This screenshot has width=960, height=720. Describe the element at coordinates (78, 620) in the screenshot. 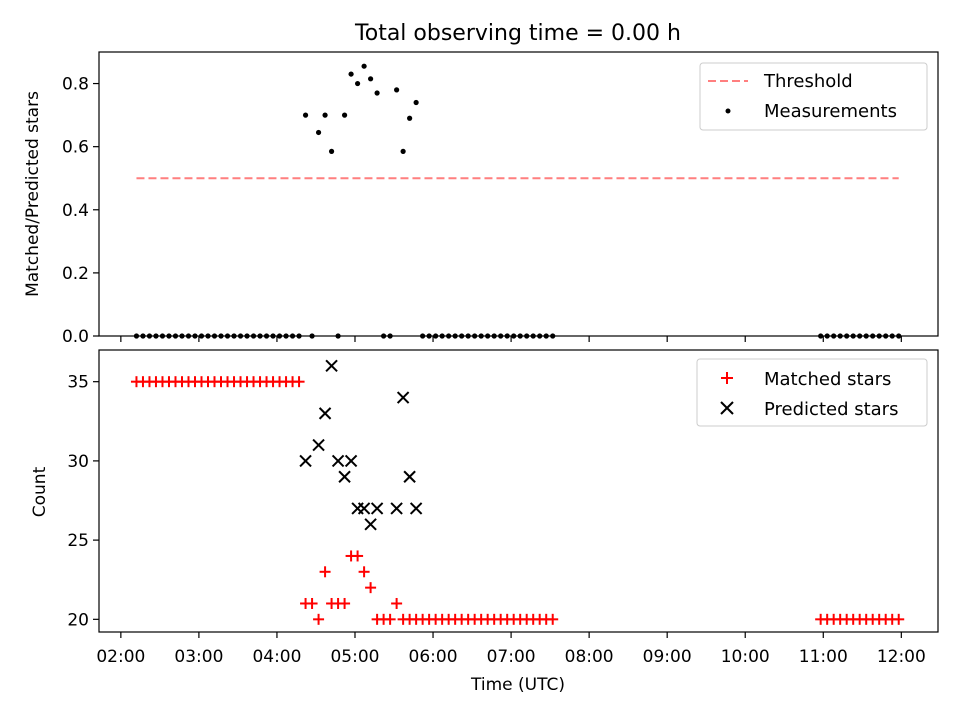

I see `bottom-y-tick-label: 20` at that location.